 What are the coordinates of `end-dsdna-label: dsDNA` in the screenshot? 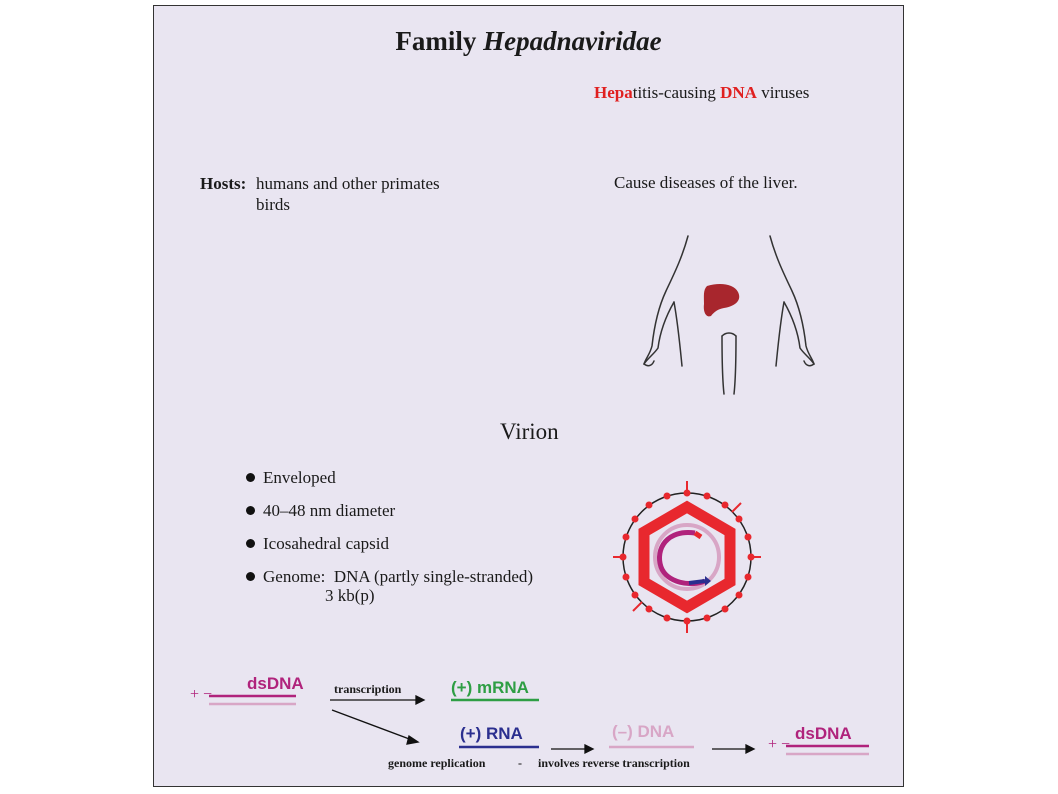 It's located at (823, 733).